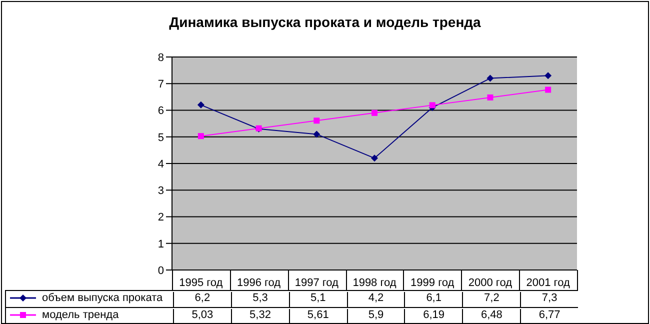  I want to click on y-tick-label: 4, so click(161, 164).